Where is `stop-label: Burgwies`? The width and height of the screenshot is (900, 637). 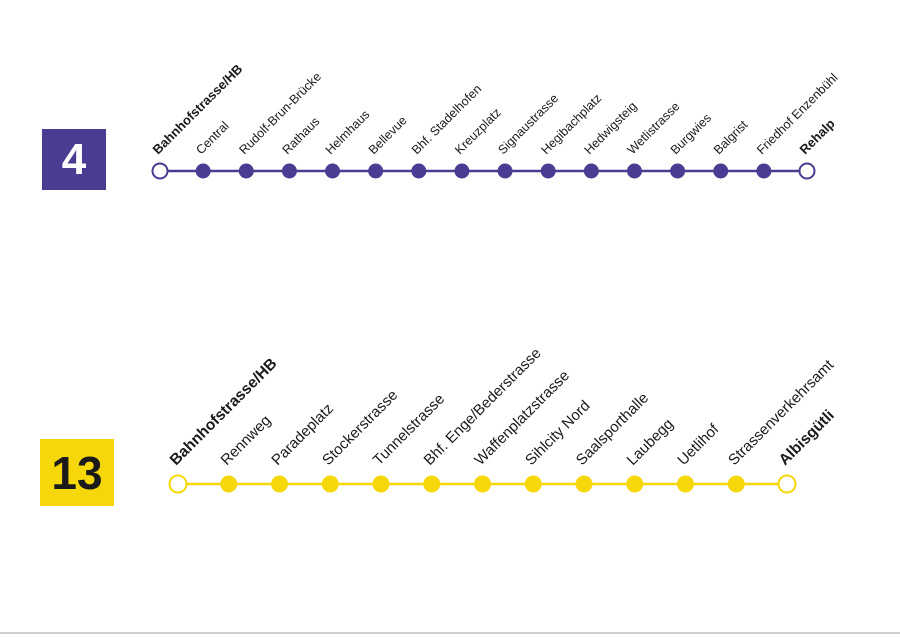
stop-label: Burgwies is located at coordinates (691, 134).